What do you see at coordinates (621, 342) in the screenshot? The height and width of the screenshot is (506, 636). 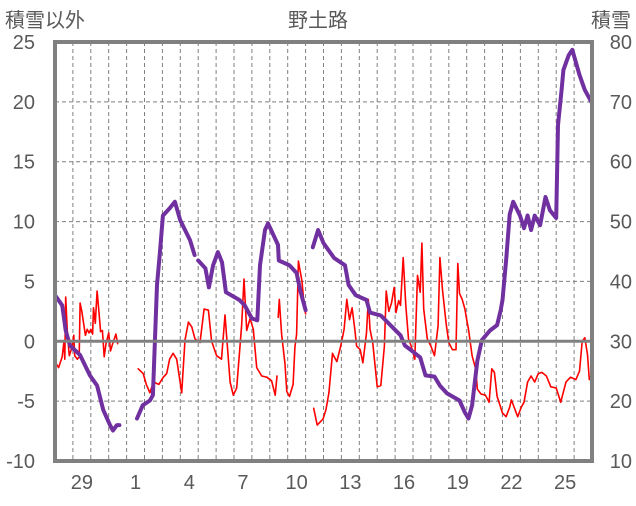 I see `right-tick-label: 30` at bounding box center [621, 342].